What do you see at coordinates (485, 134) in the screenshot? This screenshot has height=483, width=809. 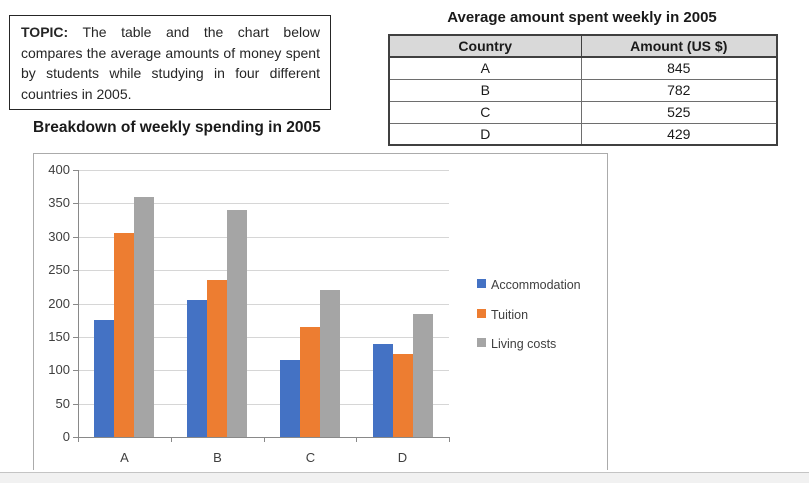 I see `country-cell: D` at bounding box center [485, 134].